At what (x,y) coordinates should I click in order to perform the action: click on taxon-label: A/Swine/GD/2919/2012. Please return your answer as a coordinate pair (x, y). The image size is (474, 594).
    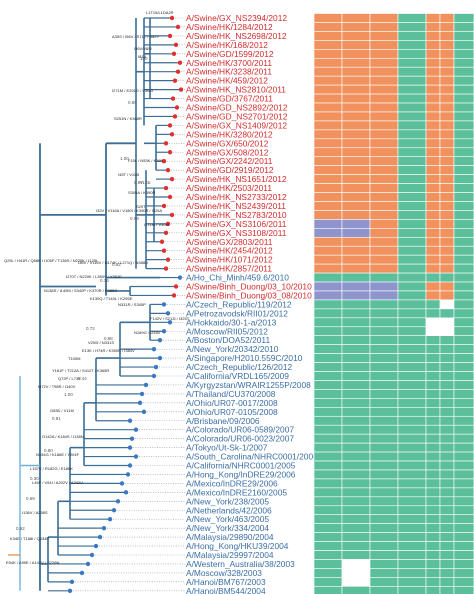
    Looking at the image, I should click on (230, 170).